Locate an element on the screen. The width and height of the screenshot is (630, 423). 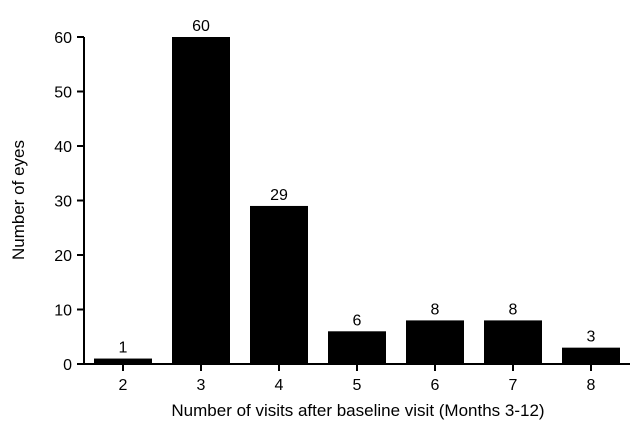
bar-value-label: 6 is located at coordinates (357, 320).